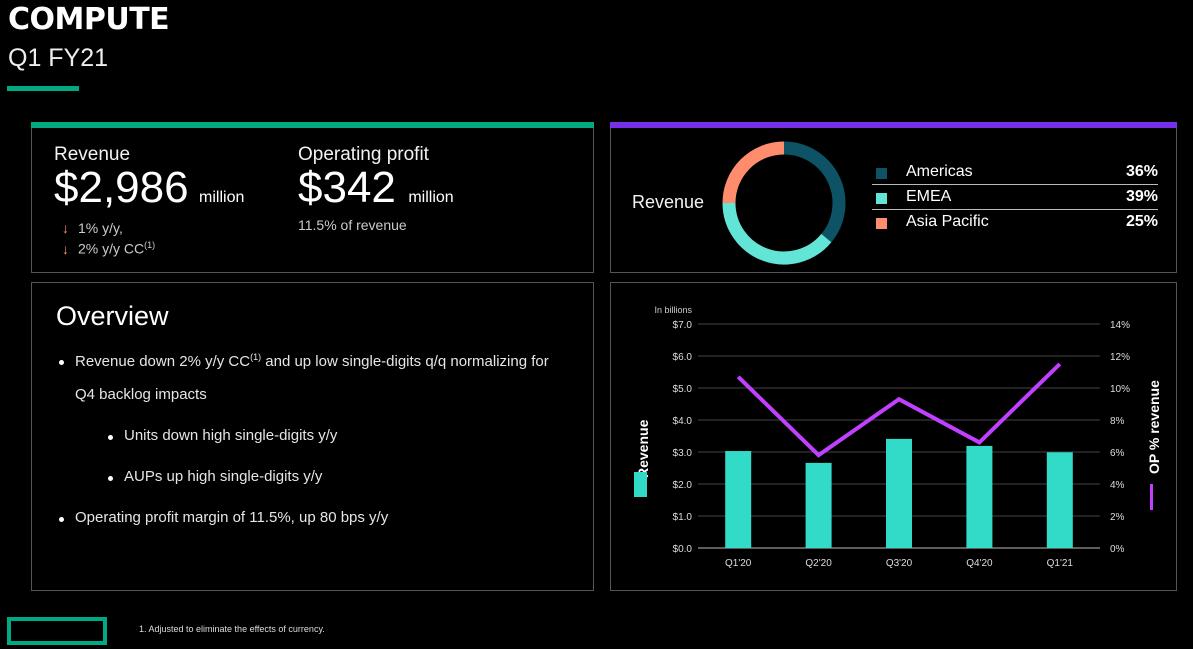 This screenshot has width=1193, height=649. What do you see at coordinates (881, 223) in the screenshot?
I see `asia-pacific-swatch` at bounding box center [881, 223].